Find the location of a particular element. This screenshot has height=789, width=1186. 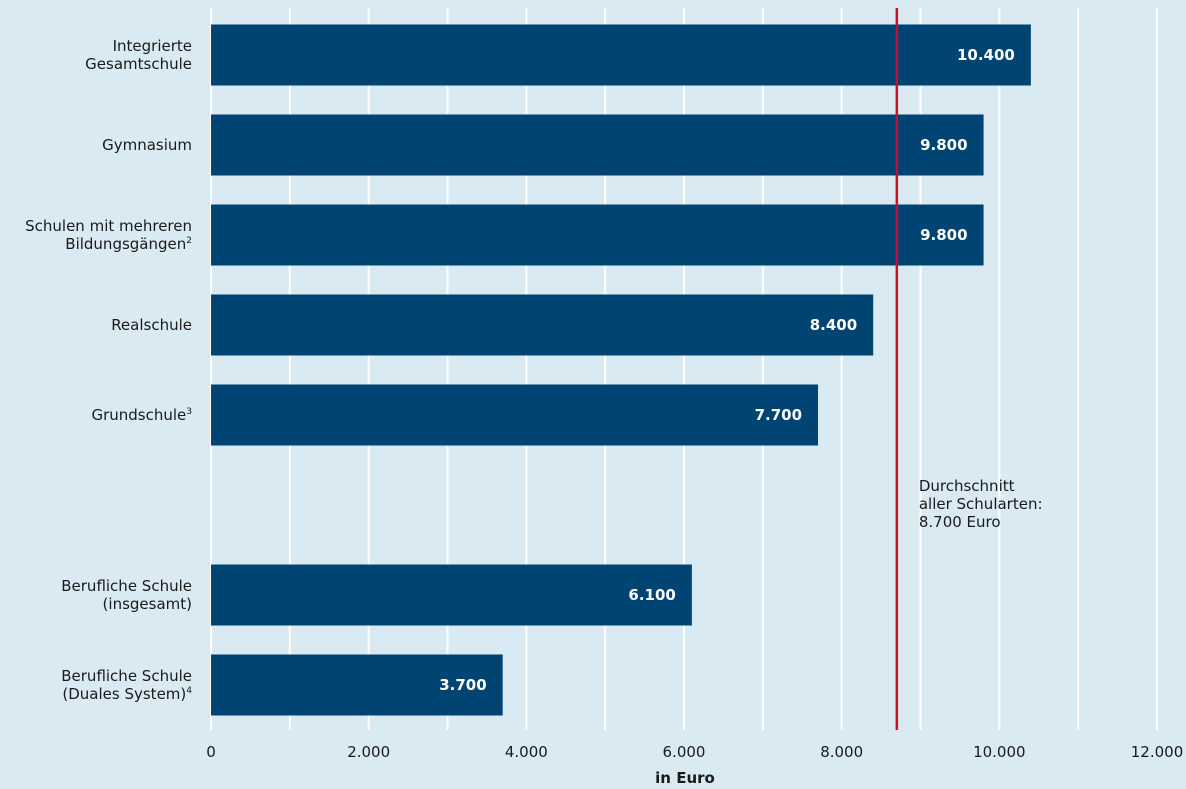

bar-value-label: 7.700 is located at coordinates (778, 415).